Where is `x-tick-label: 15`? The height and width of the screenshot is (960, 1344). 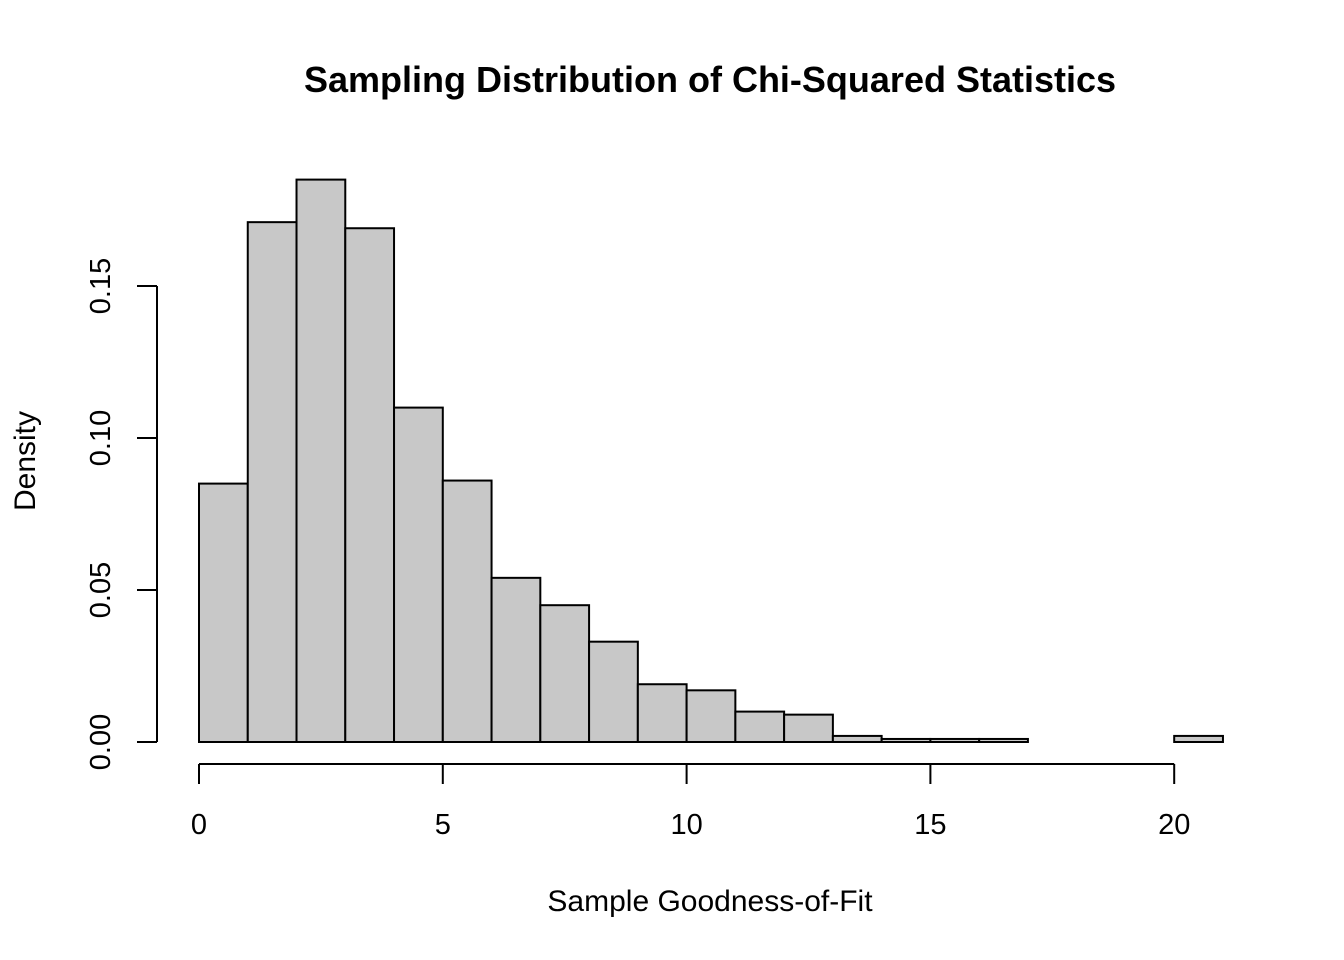 x-tick-label: 15 is located at coordinates (930, 825).